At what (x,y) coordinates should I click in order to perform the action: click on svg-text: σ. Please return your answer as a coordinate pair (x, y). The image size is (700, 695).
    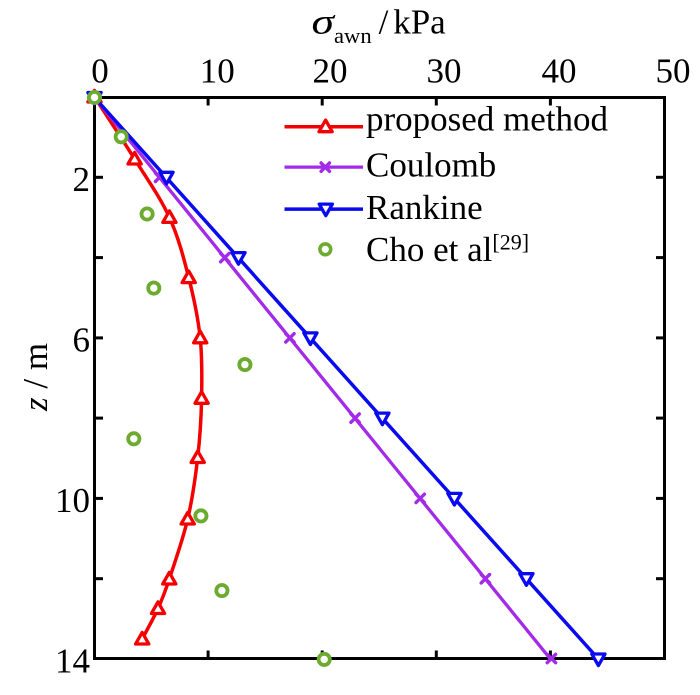
    Looking at the image, I should click on (324, 22).